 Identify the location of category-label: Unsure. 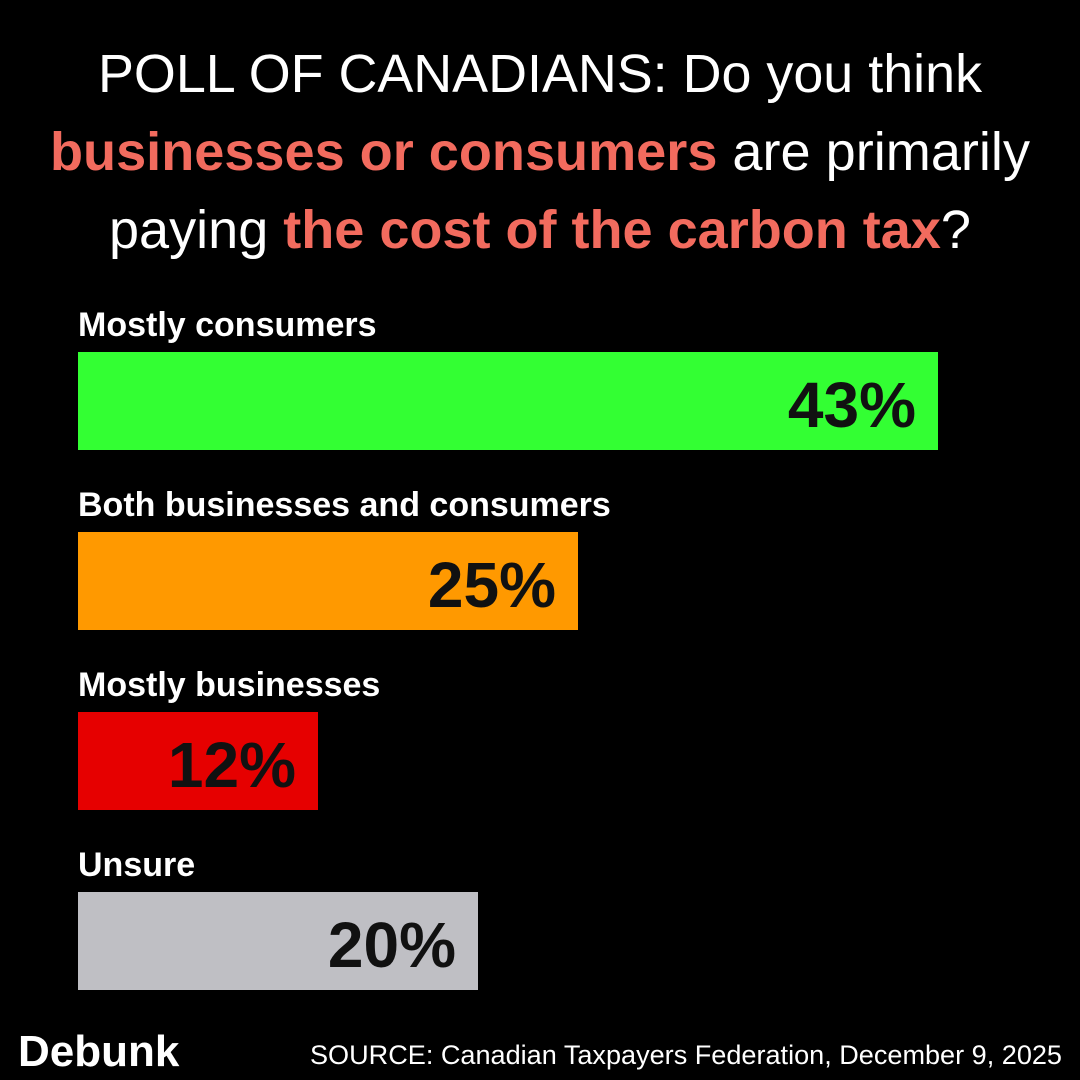
(136, 865).